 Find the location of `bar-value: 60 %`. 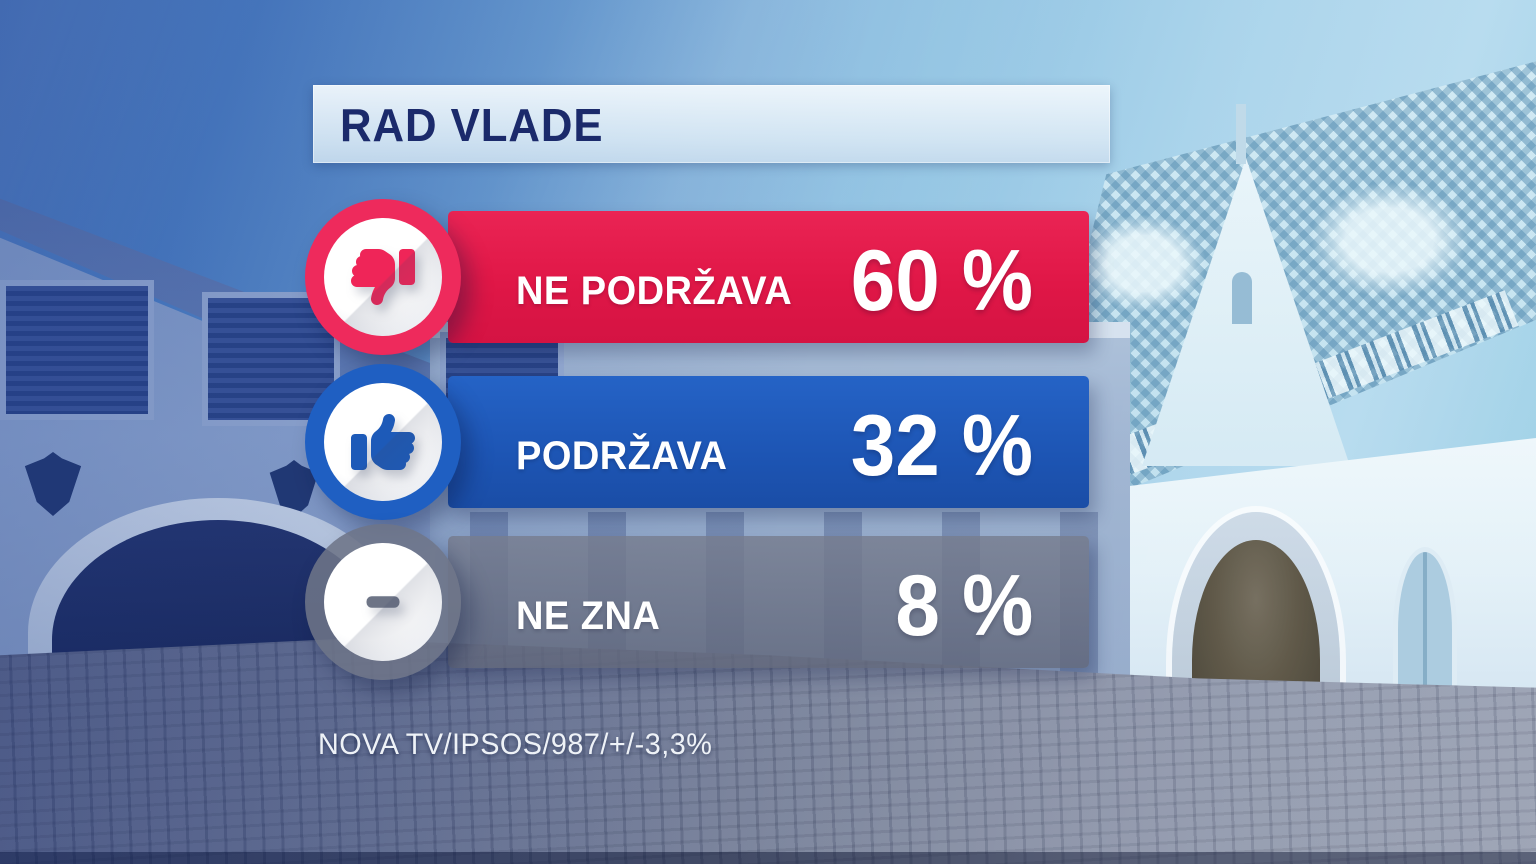

bar-value: 60 % is located at coordinates (941, 280).